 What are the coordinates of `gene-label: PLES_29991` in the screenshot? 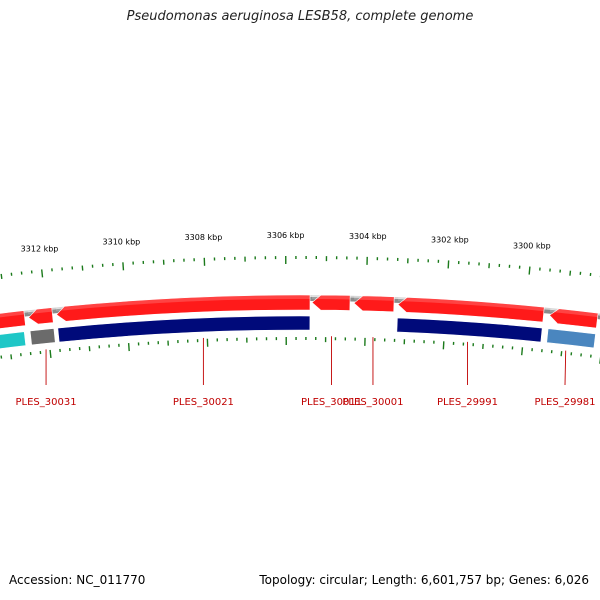 It's located at (467, 402).